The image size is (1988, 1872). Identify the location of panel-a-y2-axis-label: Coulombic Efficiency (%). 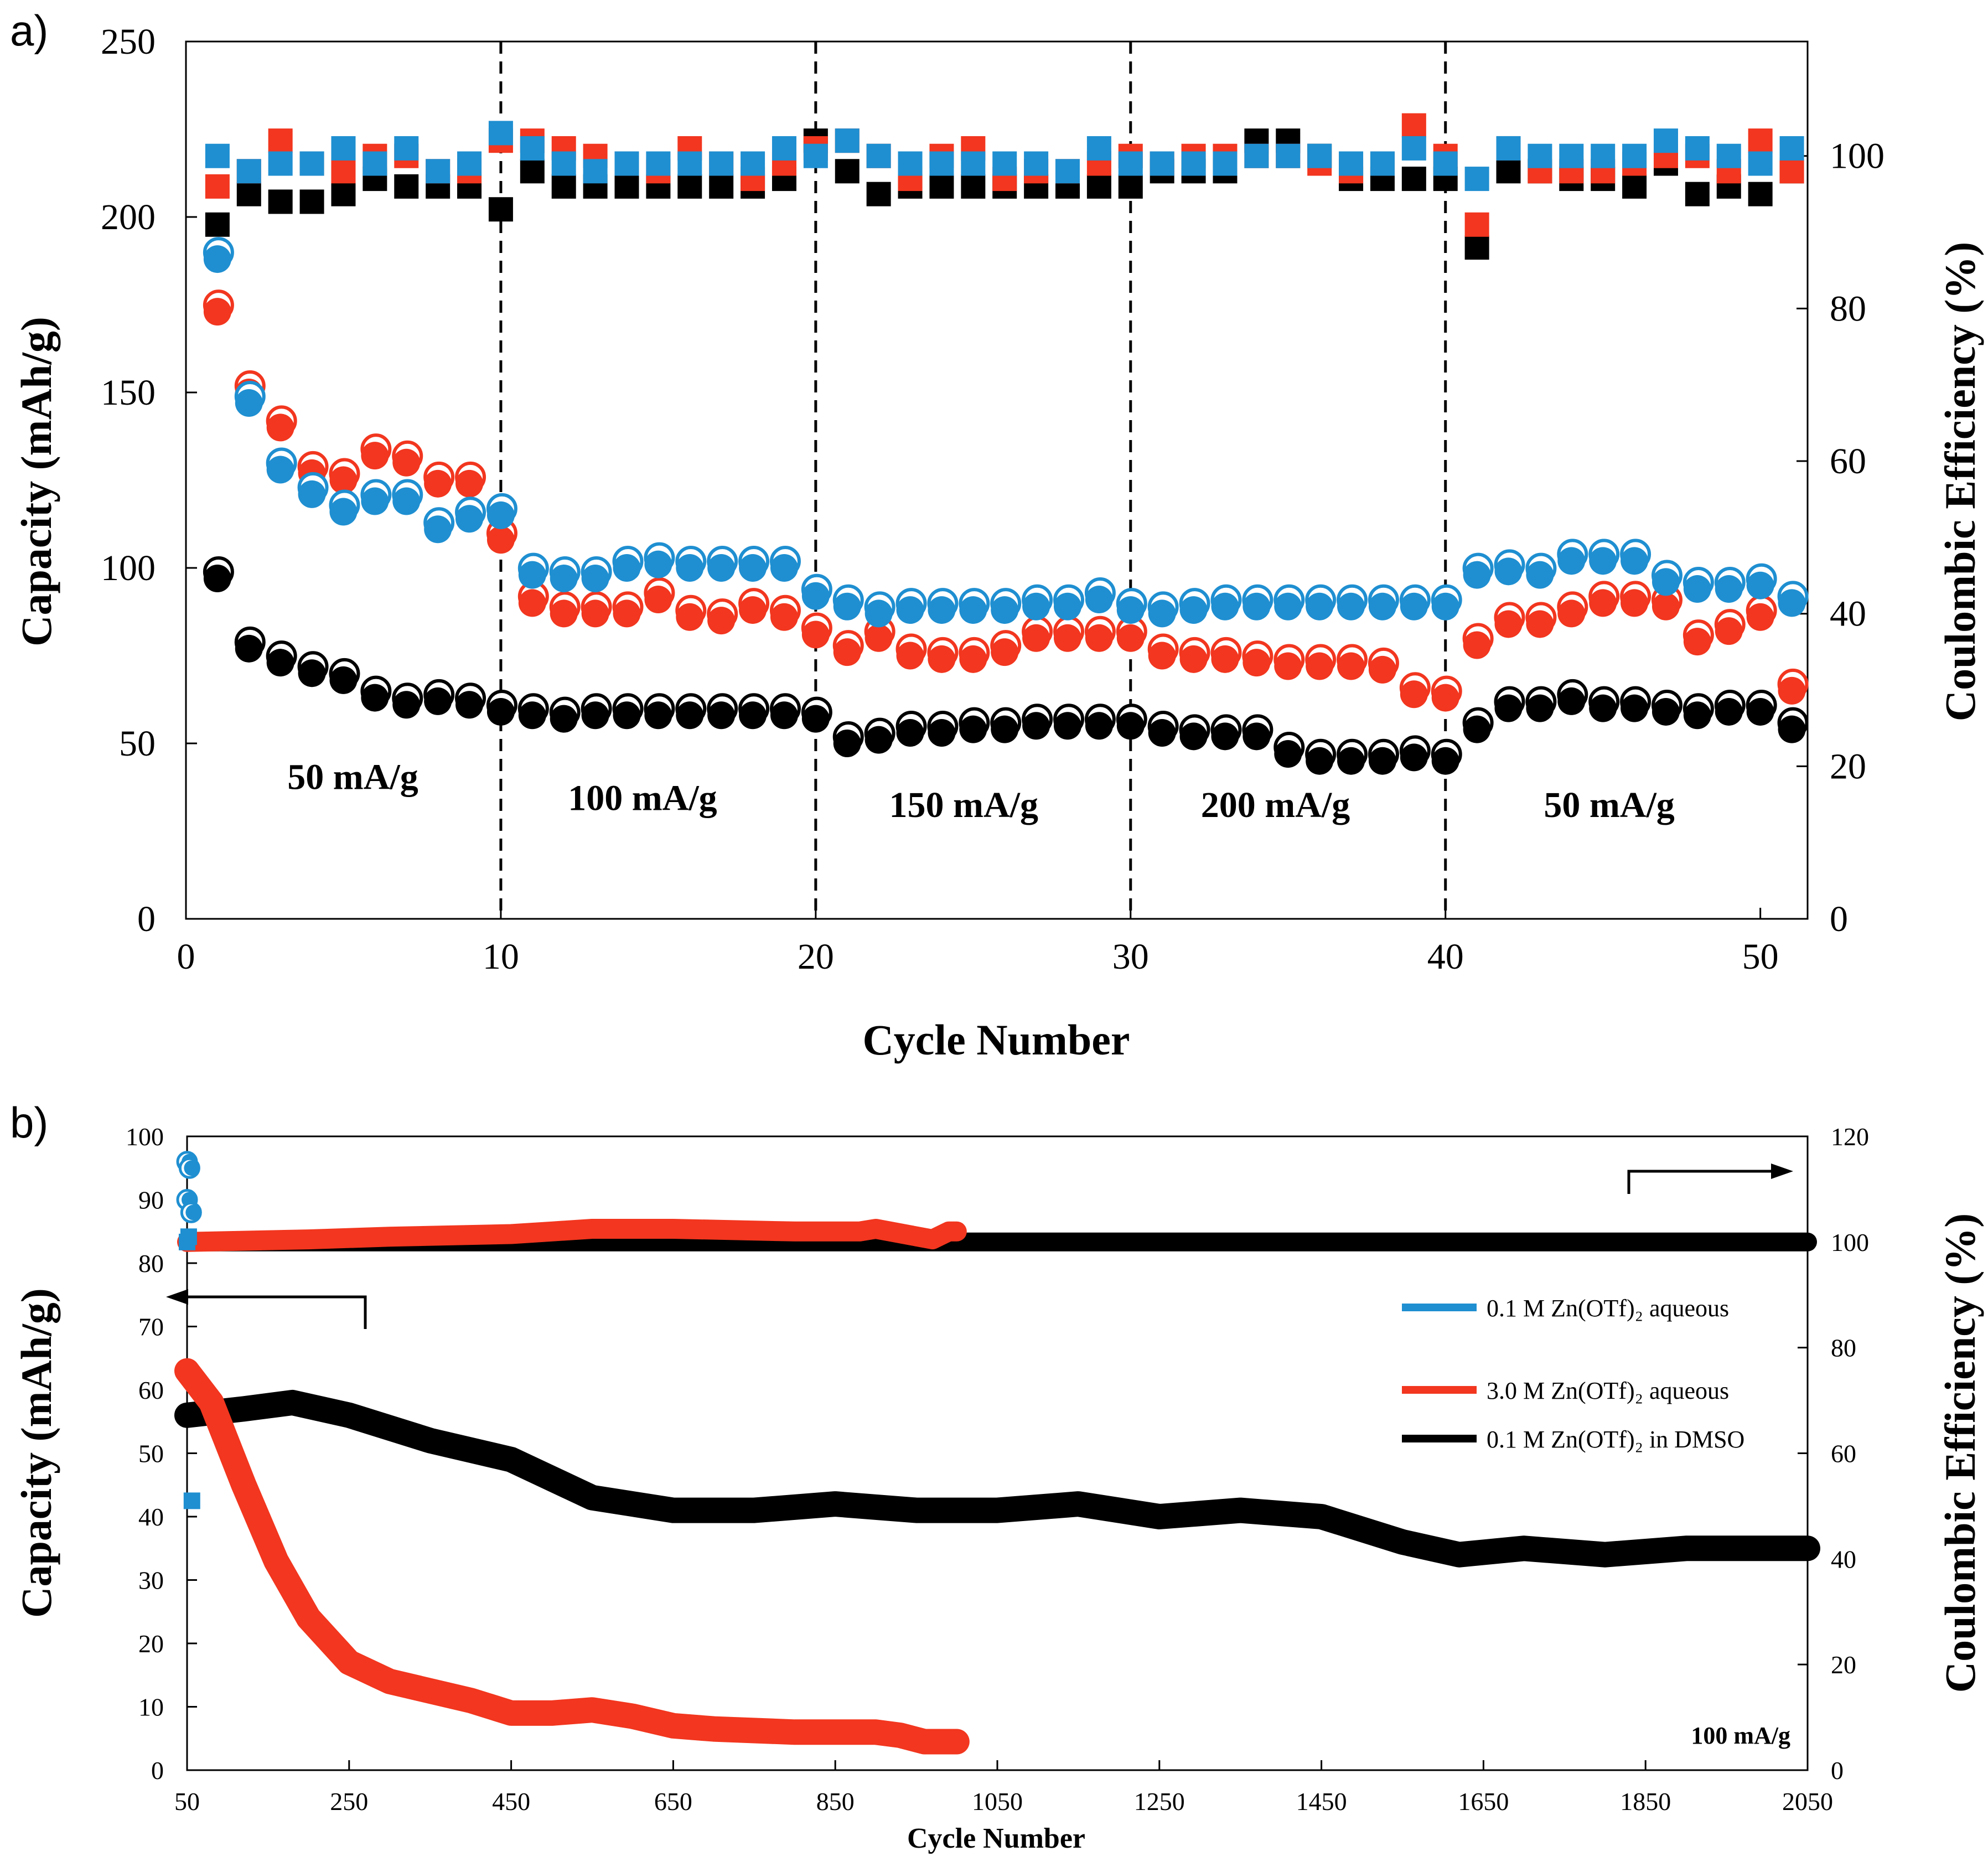
(1960, 482).